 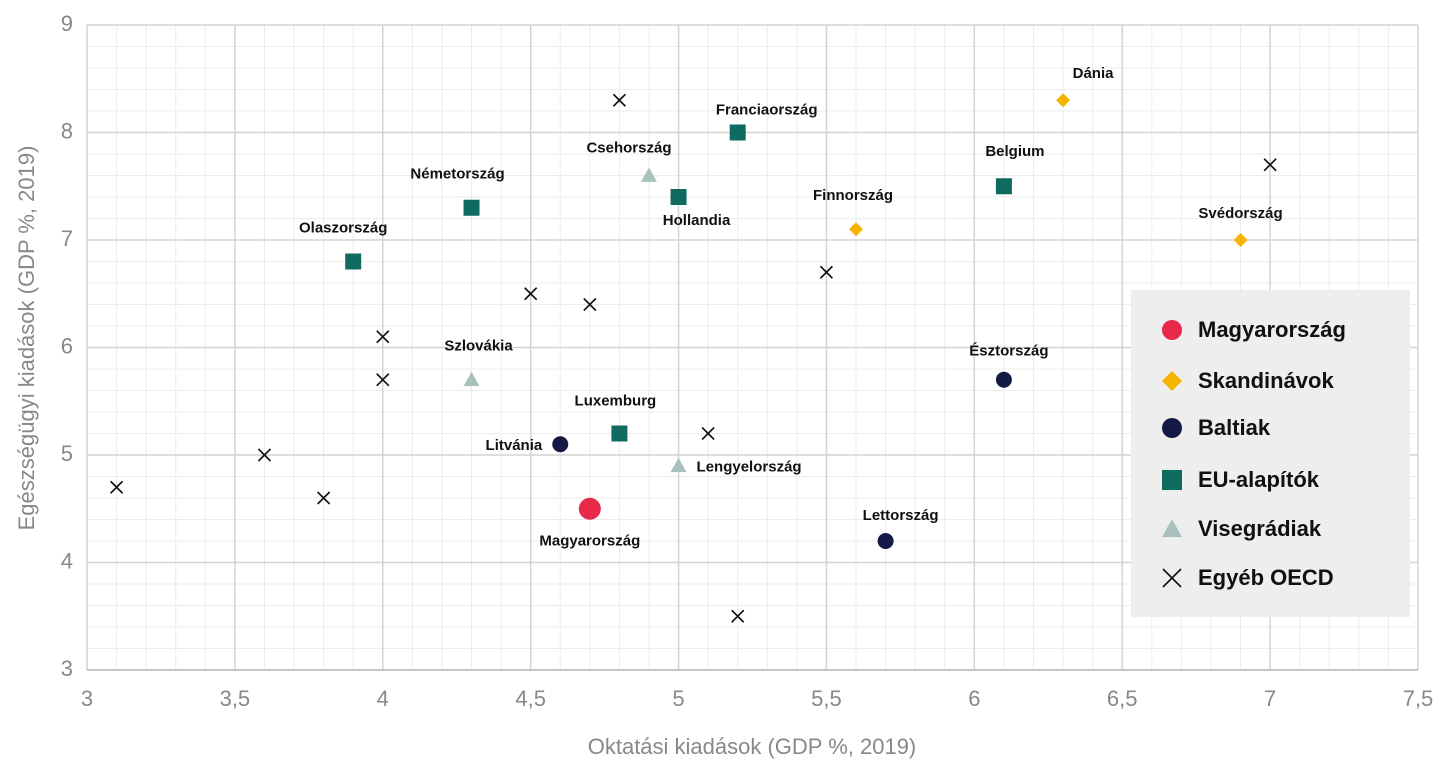 What do you see at coordinates (1240, 213) in the screenshot?
I see `point-label: Svédország` at bounding box center [1240, 213].